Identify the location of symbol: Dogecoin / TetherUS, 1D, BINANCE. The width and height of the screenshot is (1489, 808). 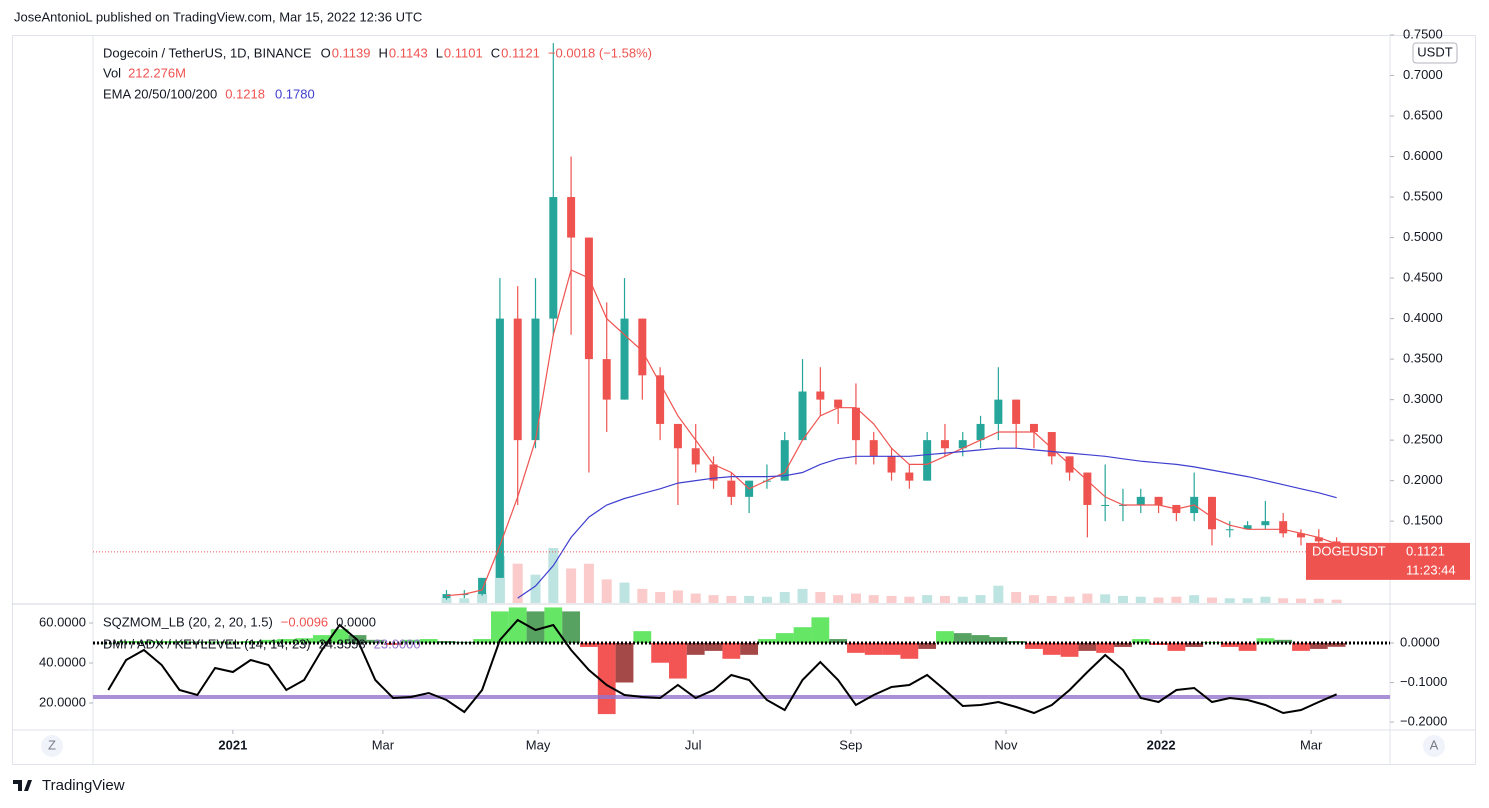
(207, 52).